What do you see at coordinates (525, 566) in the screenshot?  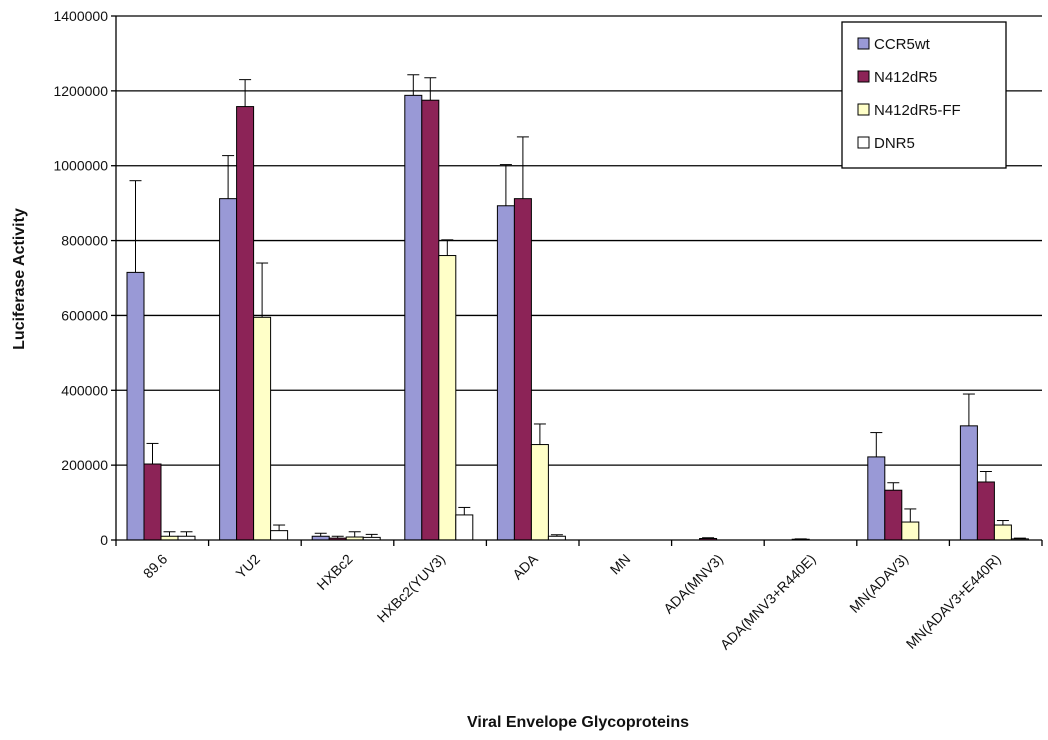 I see `x-tick-label: ADA` at bounding box center [525, 566].